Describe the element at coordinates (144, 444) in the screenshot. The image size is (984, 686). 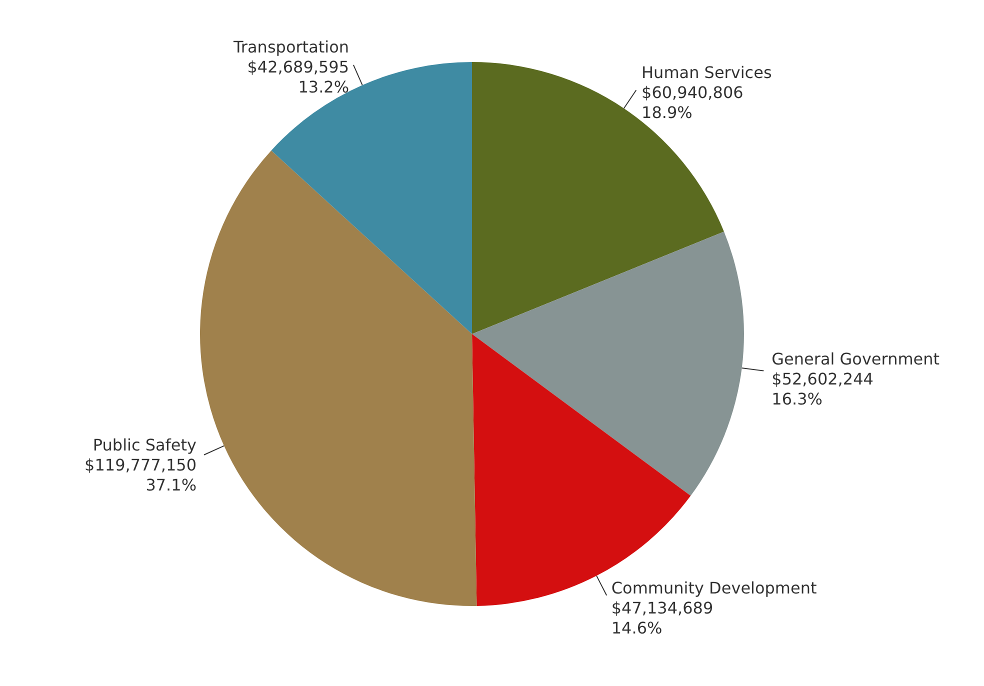
I see `slice-label: Public Safety` at that location.